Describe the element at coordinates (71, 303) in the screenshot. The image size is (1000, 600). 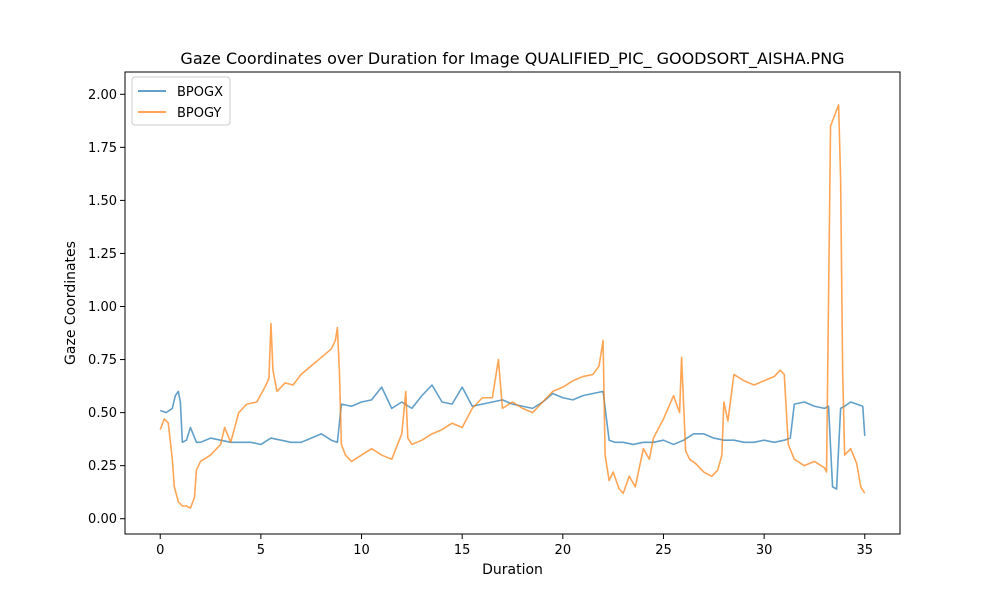
I see `y-axis-label: Gaze Coordinates` at that location.